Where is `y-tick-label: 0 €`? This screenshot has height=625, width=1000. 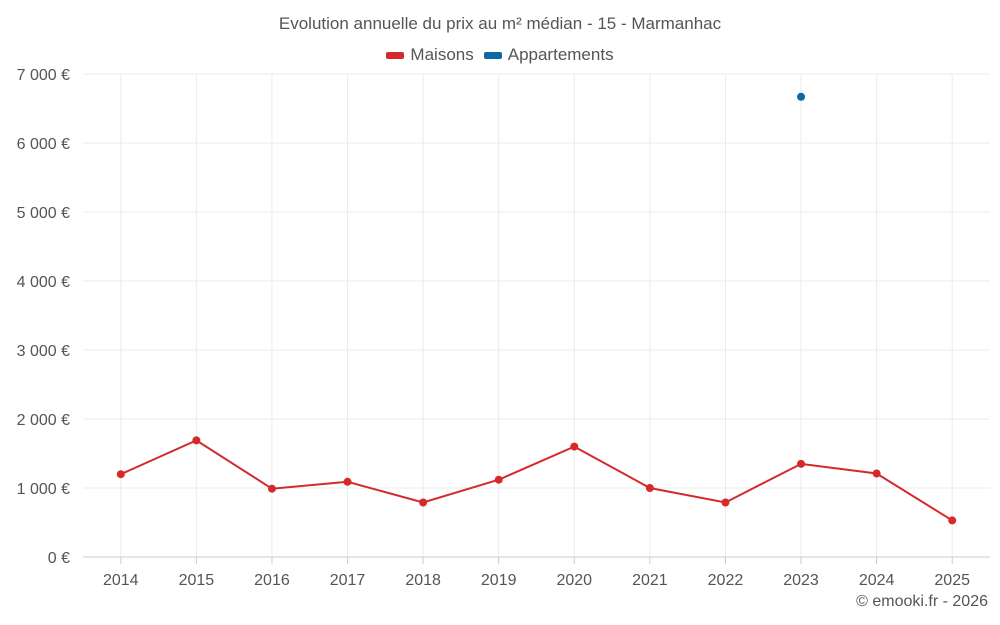 y-tick-label: 0 € is located at coordinates (59, 558).